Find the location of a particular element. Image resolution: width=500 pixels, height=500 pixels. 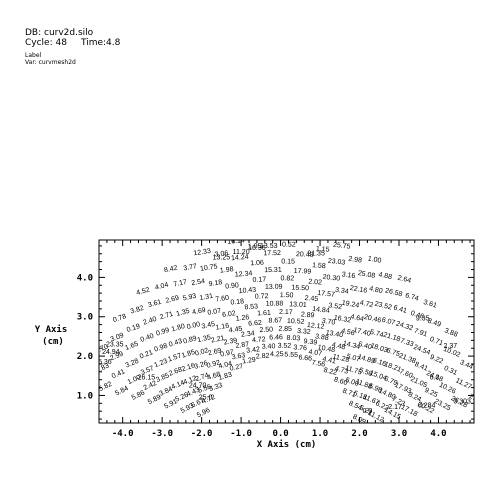

mesh-node-label: 5.55 is located at coordinates (291, 355).